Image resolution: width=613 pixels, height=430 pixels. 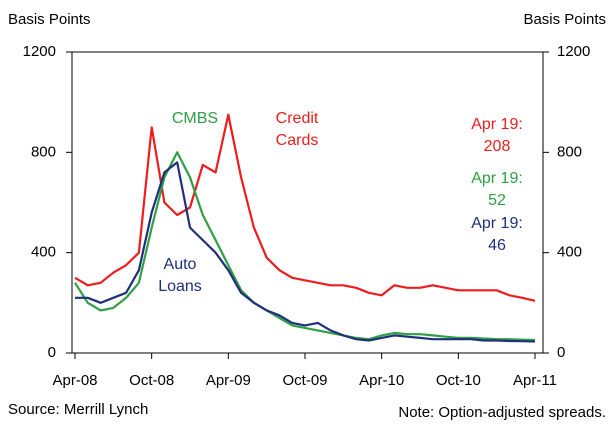 I want to click on x-tick-label: Oct-09, so click(x=304, y=380).